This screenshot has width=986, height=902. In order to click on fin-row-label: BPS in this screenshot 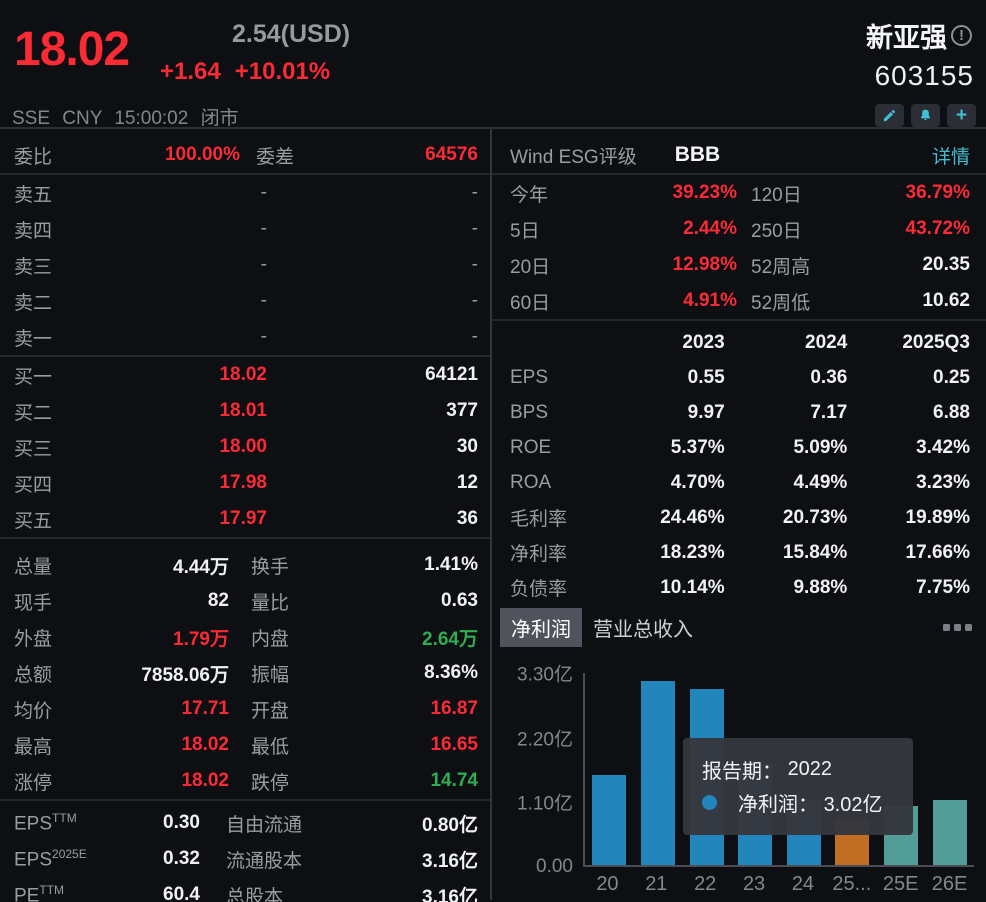, I will do `click(529, 412)`.